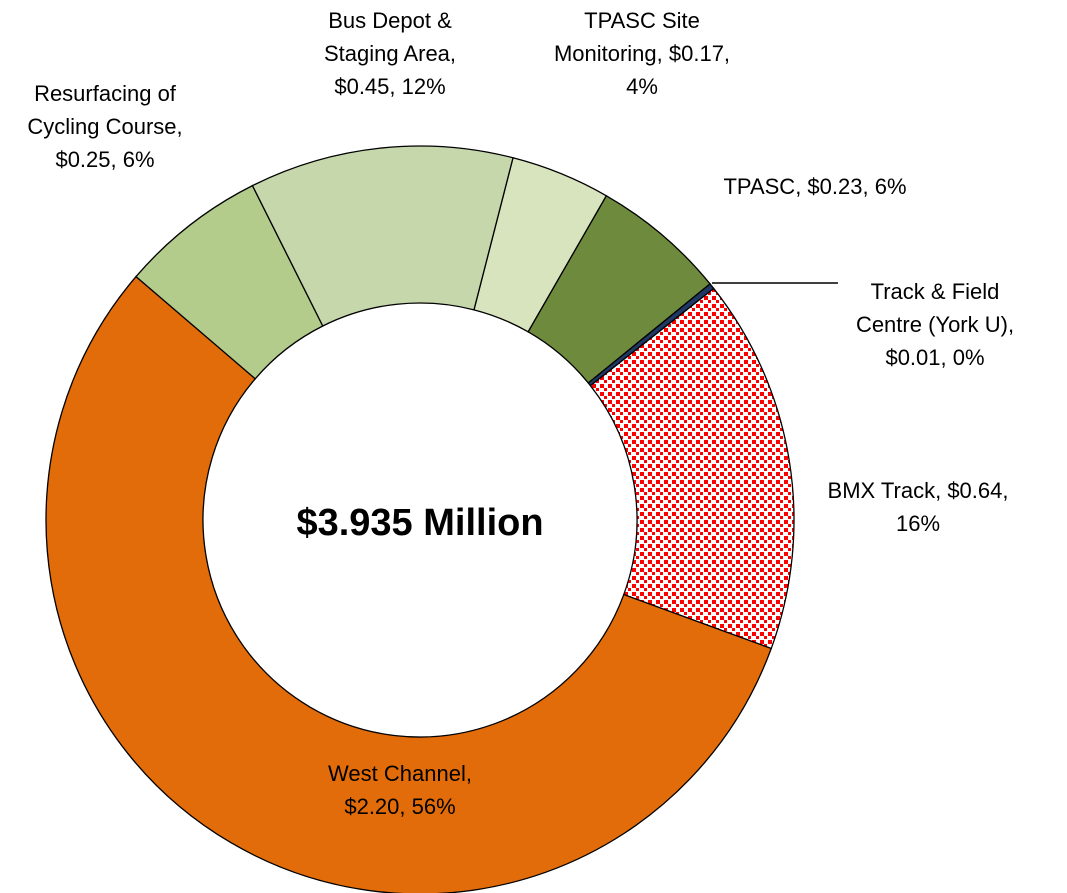 This screenshot has height=893, width=1067. What do you see at coordinates (642, 53) in the screenshot?
I see `data-label: Monitoring, $0.17,` at bounding box center [642, 53].